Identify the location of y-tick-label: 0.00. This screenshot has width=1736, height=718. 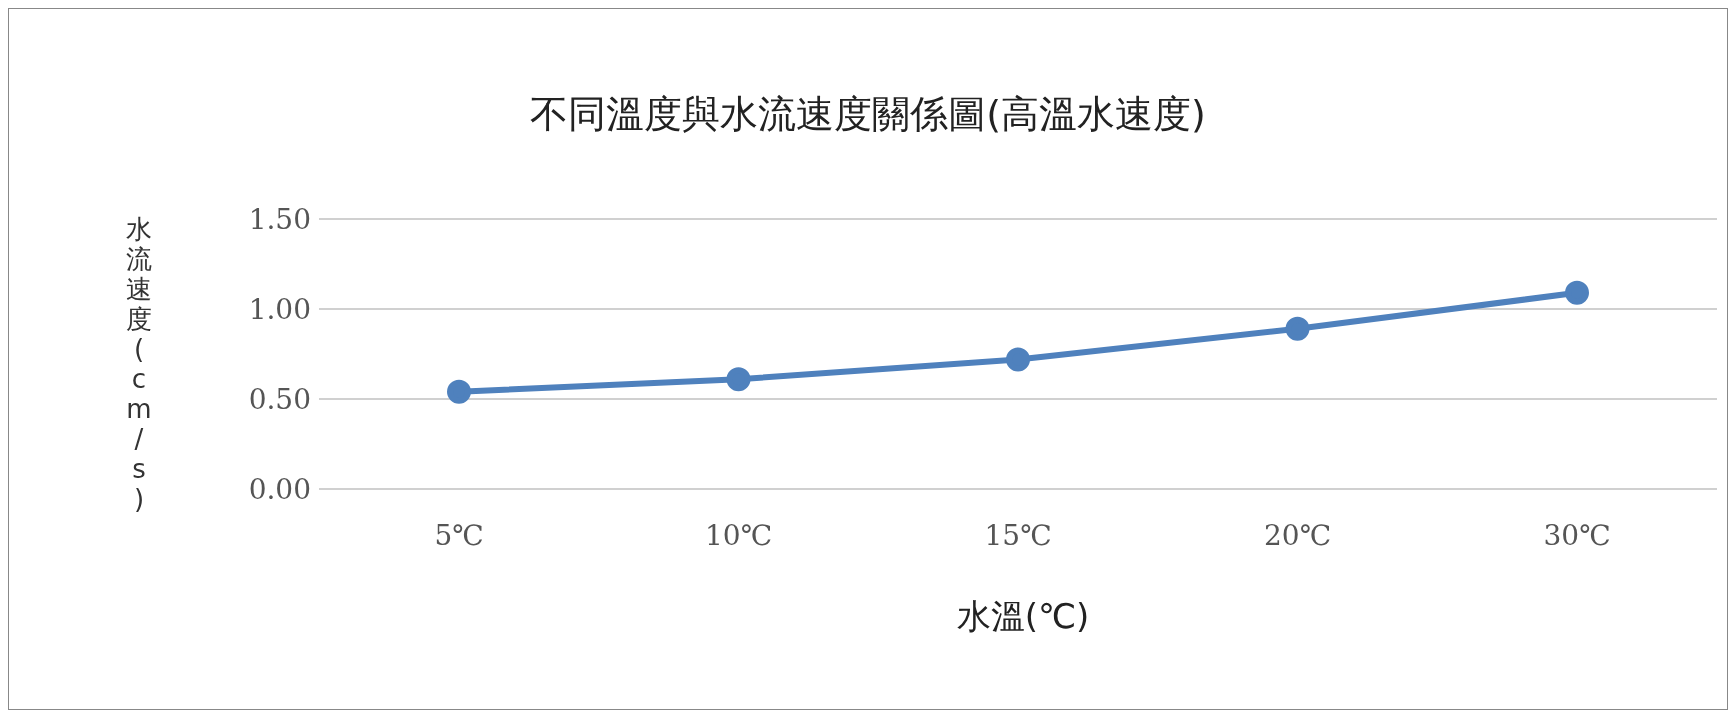
(279, 489).